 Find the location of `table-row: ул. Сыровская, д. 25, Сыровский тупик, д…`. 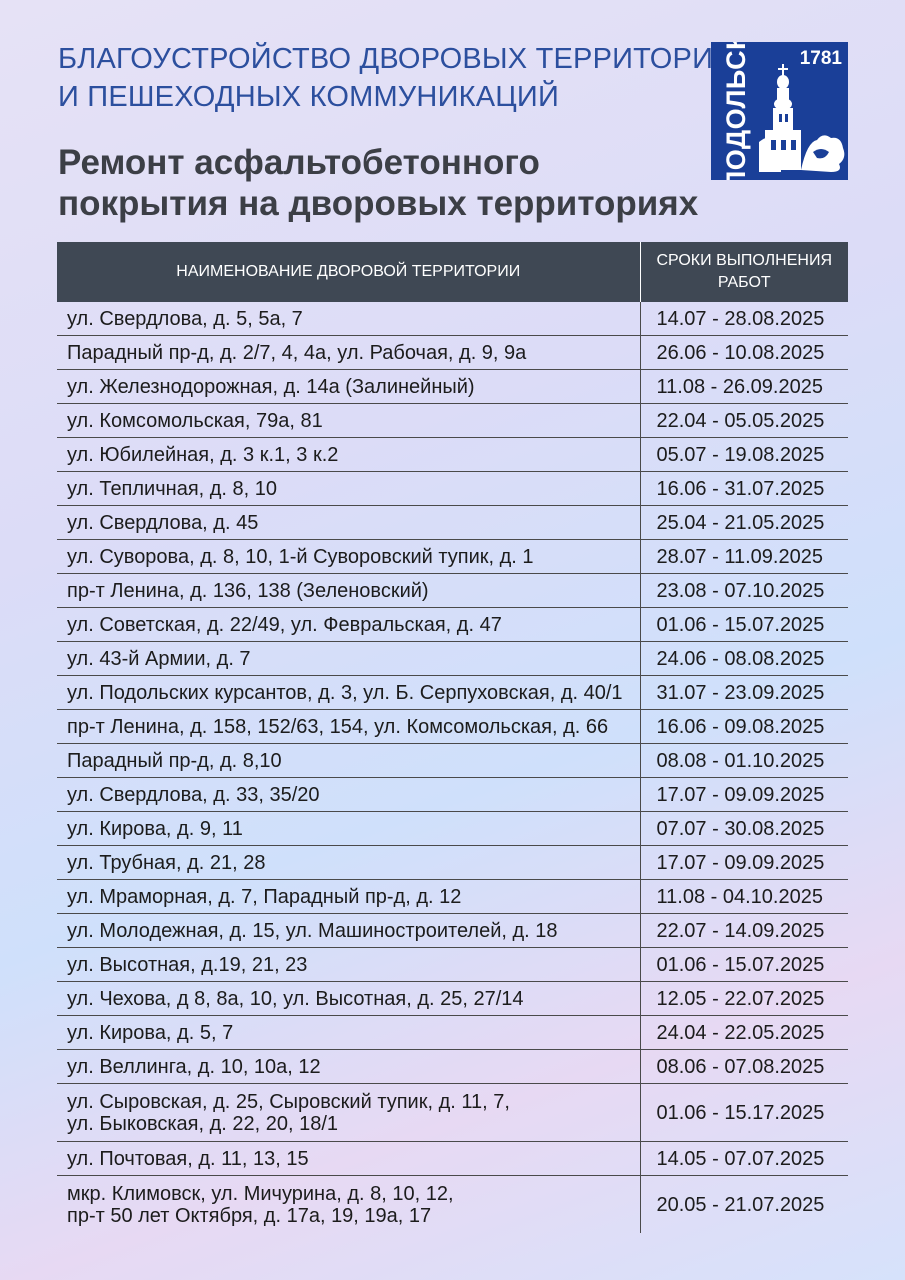

table-row: ул. Сыровская, д. 25, Сыровский тупик, д… is located at coordinates (452, 1112).